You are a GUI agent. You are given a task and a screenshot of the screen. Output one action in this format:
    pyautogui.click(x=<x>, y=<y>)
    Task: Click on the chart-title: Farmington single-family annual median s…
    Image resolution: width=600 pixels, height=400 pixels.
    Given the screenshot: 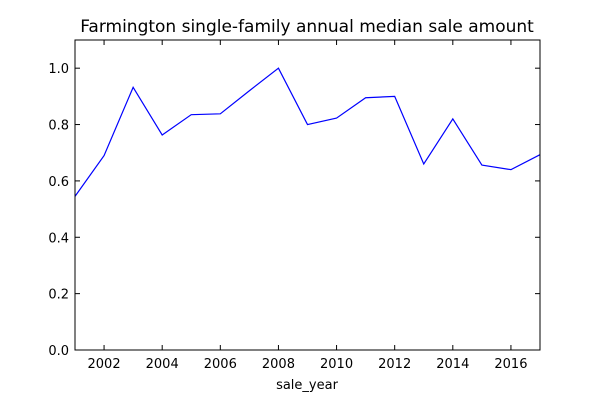 What is the action you would take?
    pyautogui.click(x=307, y=27)
    